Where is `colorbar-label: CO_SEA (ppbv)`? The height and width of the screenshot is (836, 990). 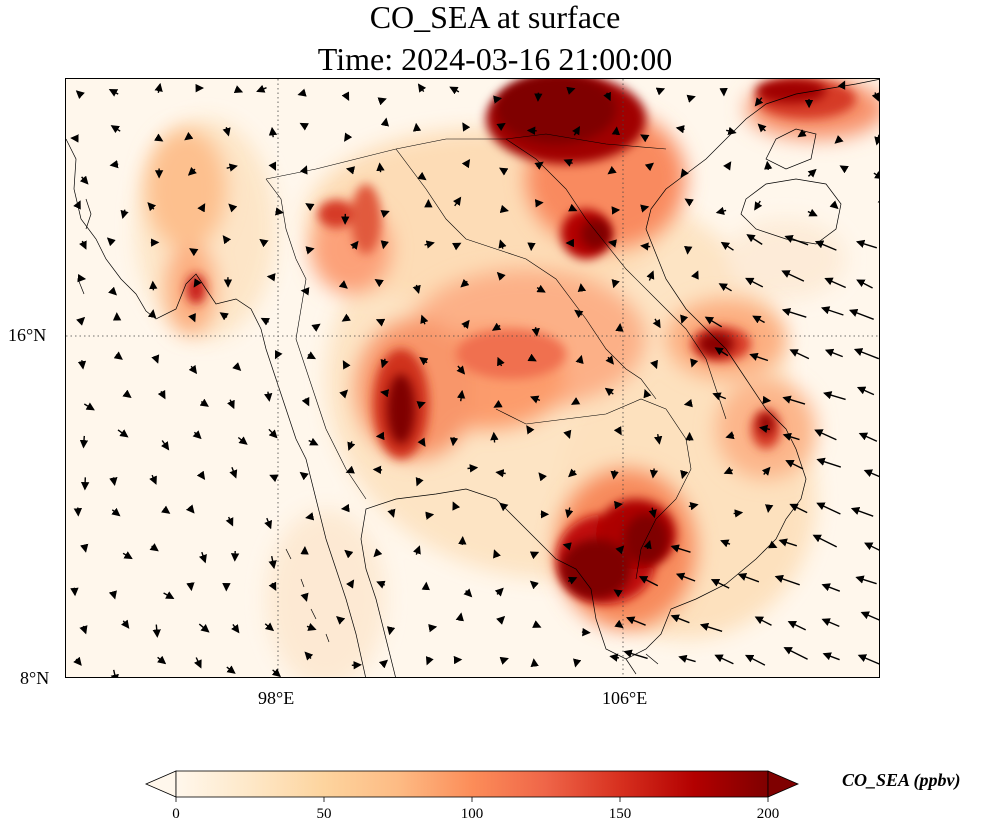 colorbar-label: CO_SEA (ppbv) is located at coordinates (901, 780).